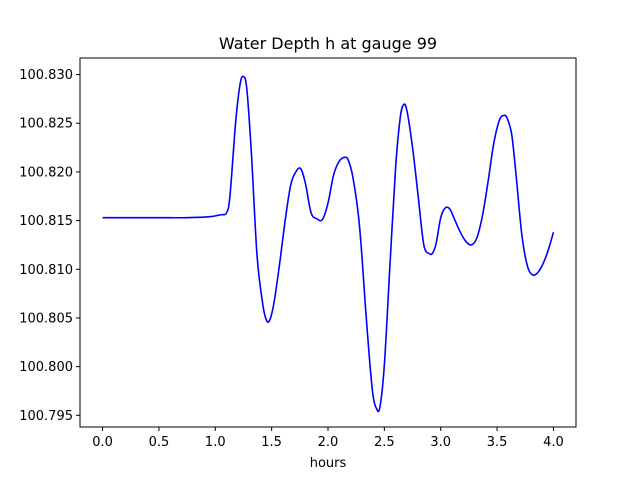 The height and width of the screenshot is (480, 640). I want to click on y-tick-label: 100.820, so click(46, 172).